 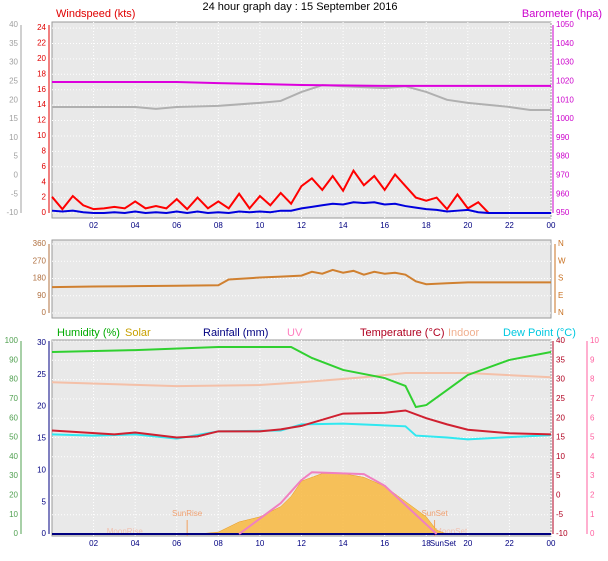 What do you see at coordinates (592, 359) in the screenshot?
I see `y-tick-label: 9` at bounding box center [592, 359].